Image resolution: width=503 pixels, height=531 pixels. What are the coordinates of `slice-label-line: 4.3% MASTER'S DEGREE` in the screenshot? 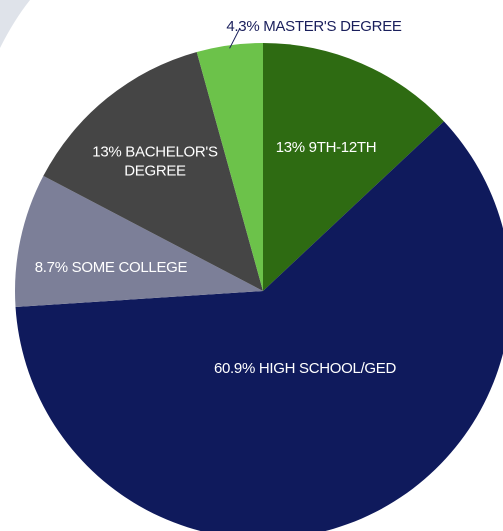 It's located at (314, 26).